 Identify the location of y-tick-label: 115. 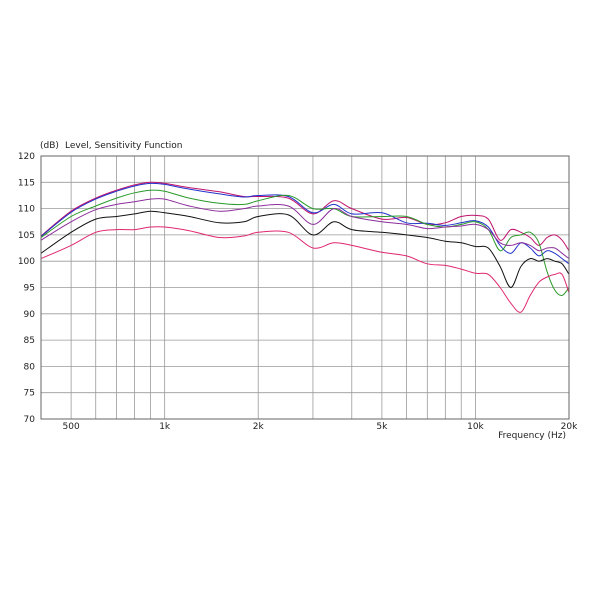
(26, 183).